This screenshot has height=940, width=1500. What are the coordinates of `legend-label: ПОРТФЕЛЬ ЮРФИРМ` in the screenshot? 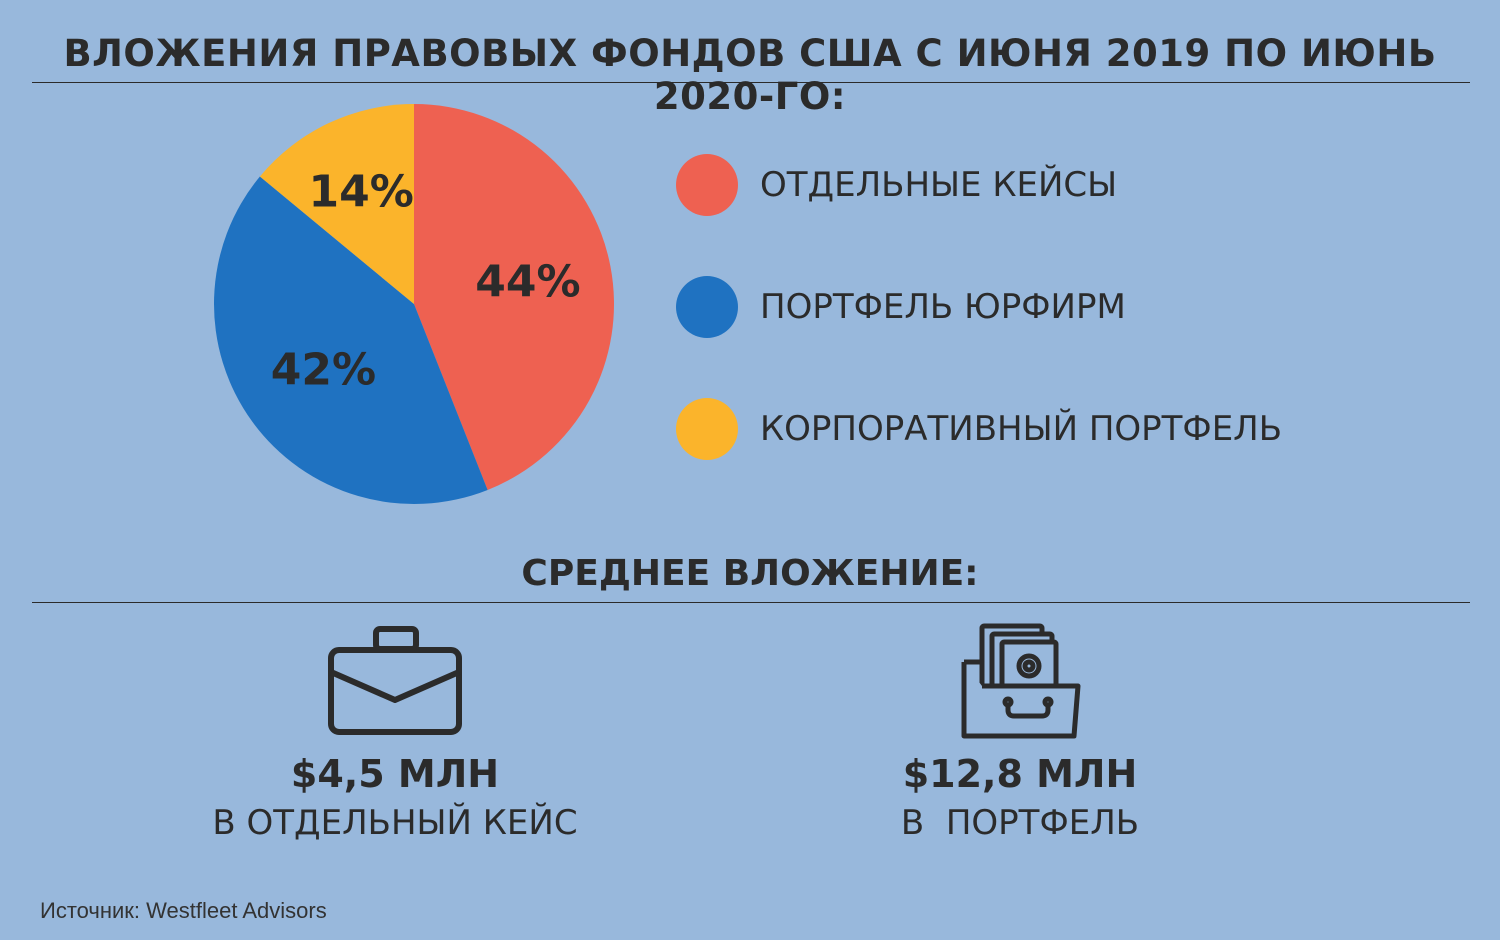 It's located at (943, 307).